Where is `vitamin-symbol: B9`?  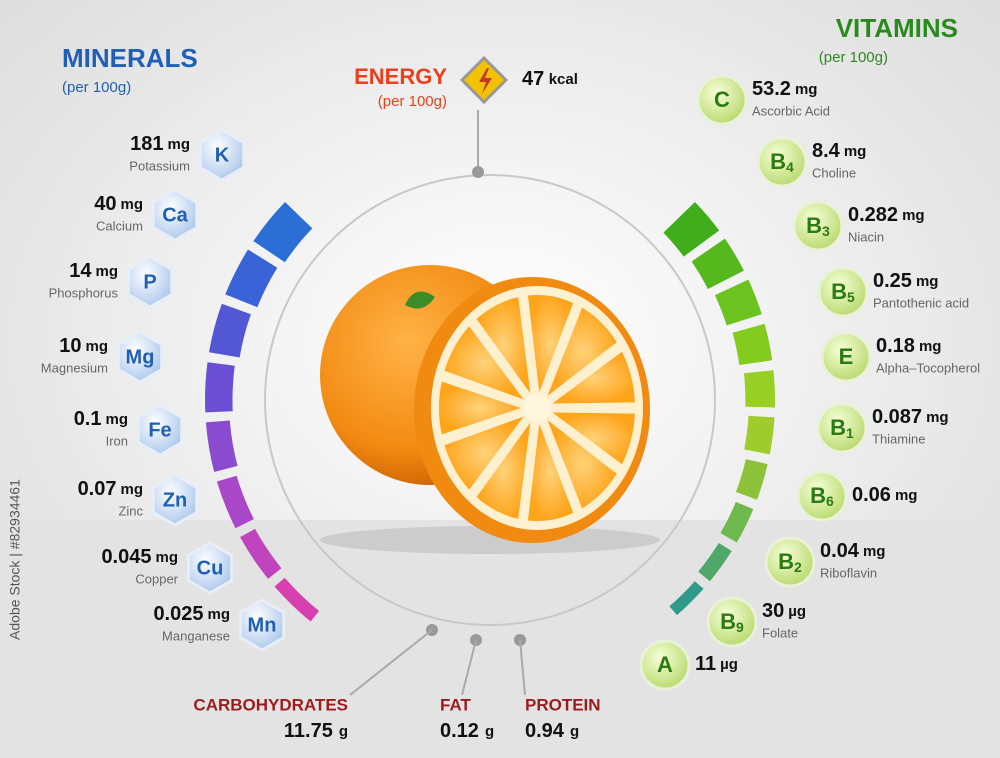 vitamin-symbol: B9 is located at coordinates (732, 622).